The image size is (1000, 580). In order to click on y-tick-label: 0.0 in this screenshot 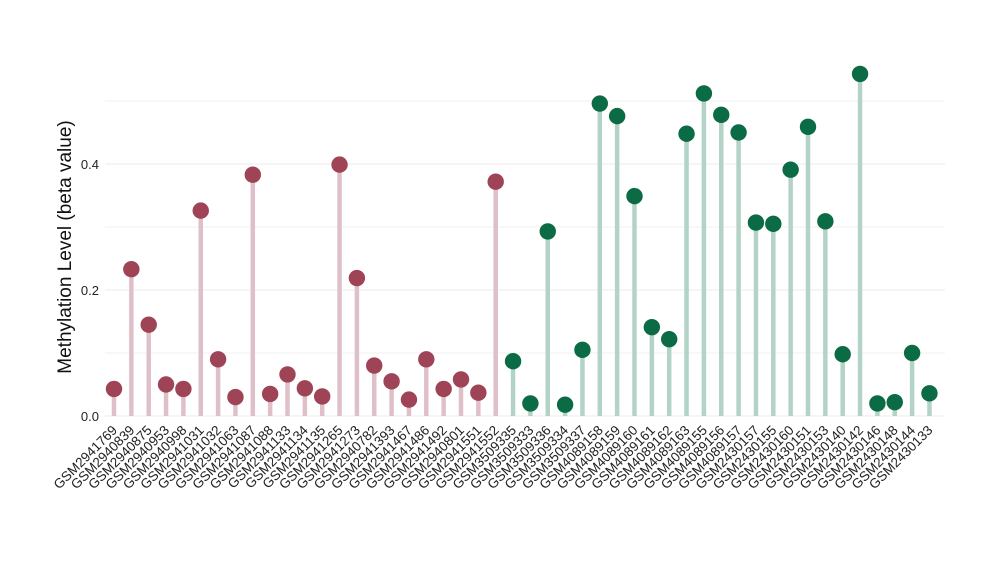, I will do `click(90, 416)`.